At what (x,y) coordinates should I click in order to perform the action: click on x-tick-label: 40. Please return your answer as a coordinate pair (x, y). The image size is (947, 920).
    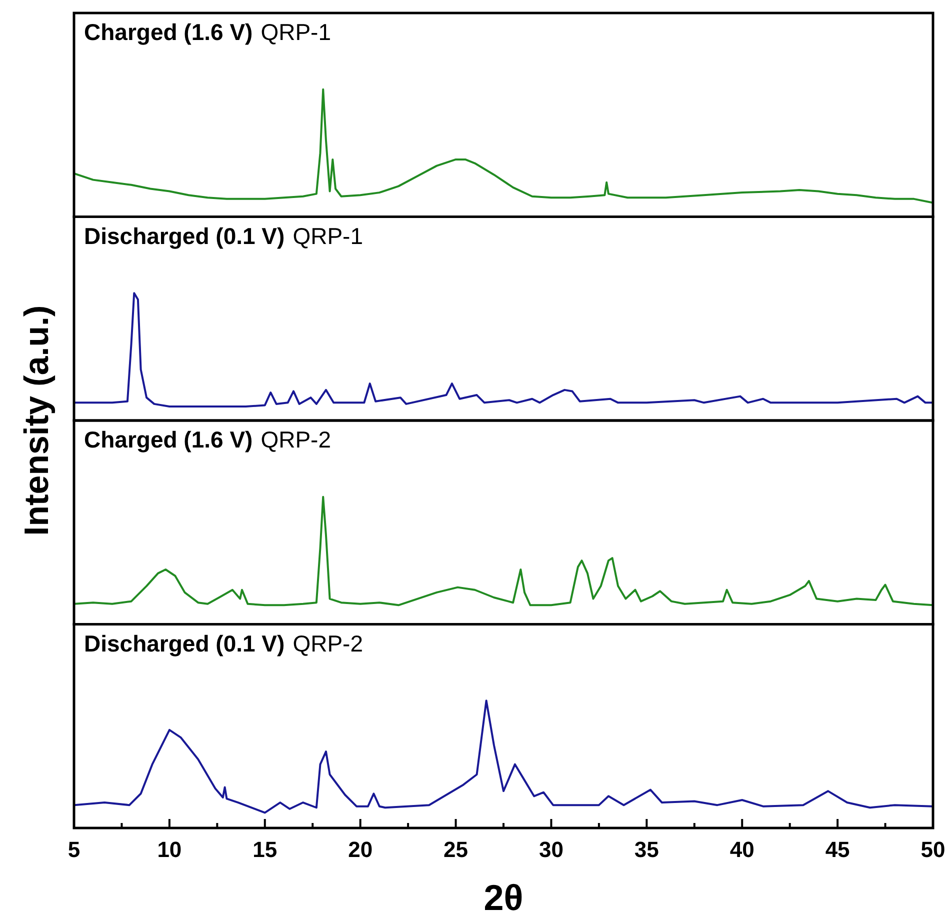
    Looking at the image, I should click on (742, 849).